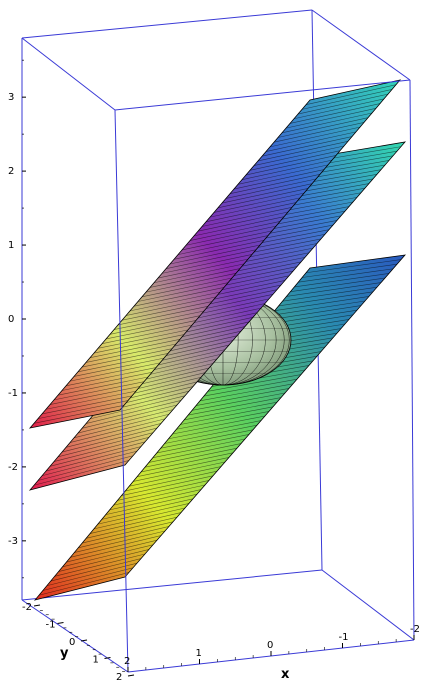 Image resolution: width=421 pixels, height=684 pixels. What do you see at coordinates (285, 674) in the screenshot?
I see `x-axis-label: x` at bounding box center [285, 674].